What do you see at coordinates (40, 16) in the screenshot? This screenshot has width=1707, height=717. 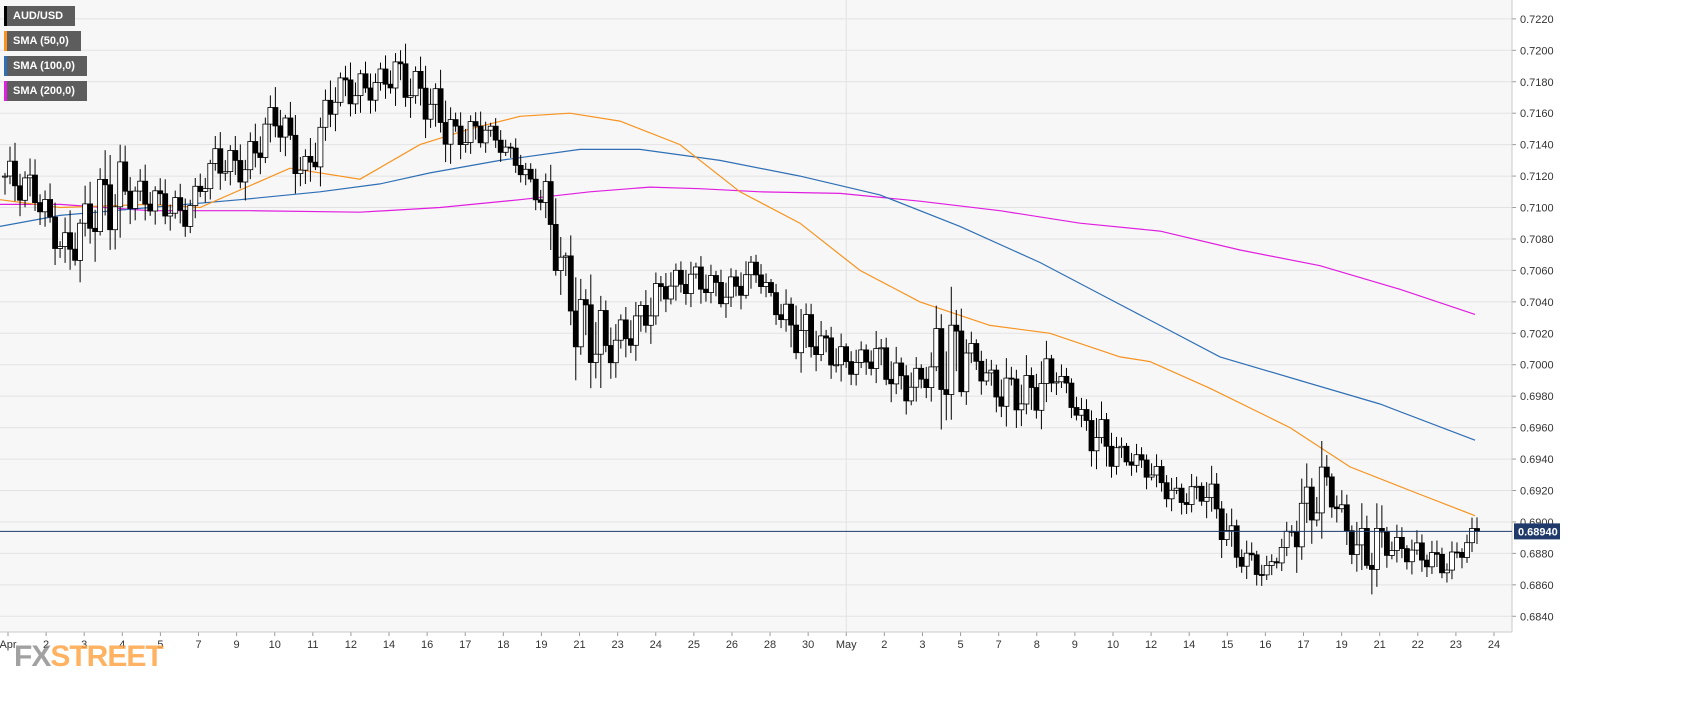 I see `legend-item-aud-usd: AUD/USD` at bounding box center [40, 16].